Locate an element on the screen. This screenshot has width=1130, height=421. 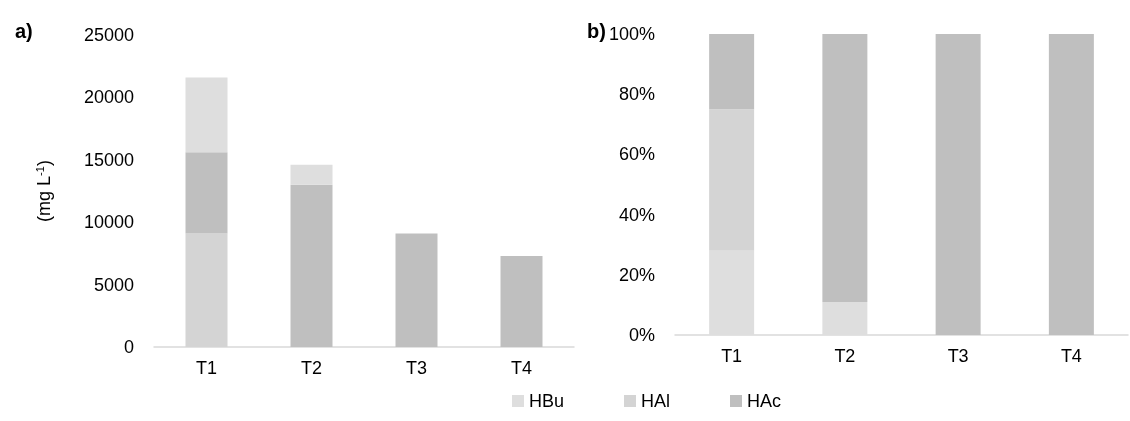
legend-label: HAl is located at coordinates (656, 401).